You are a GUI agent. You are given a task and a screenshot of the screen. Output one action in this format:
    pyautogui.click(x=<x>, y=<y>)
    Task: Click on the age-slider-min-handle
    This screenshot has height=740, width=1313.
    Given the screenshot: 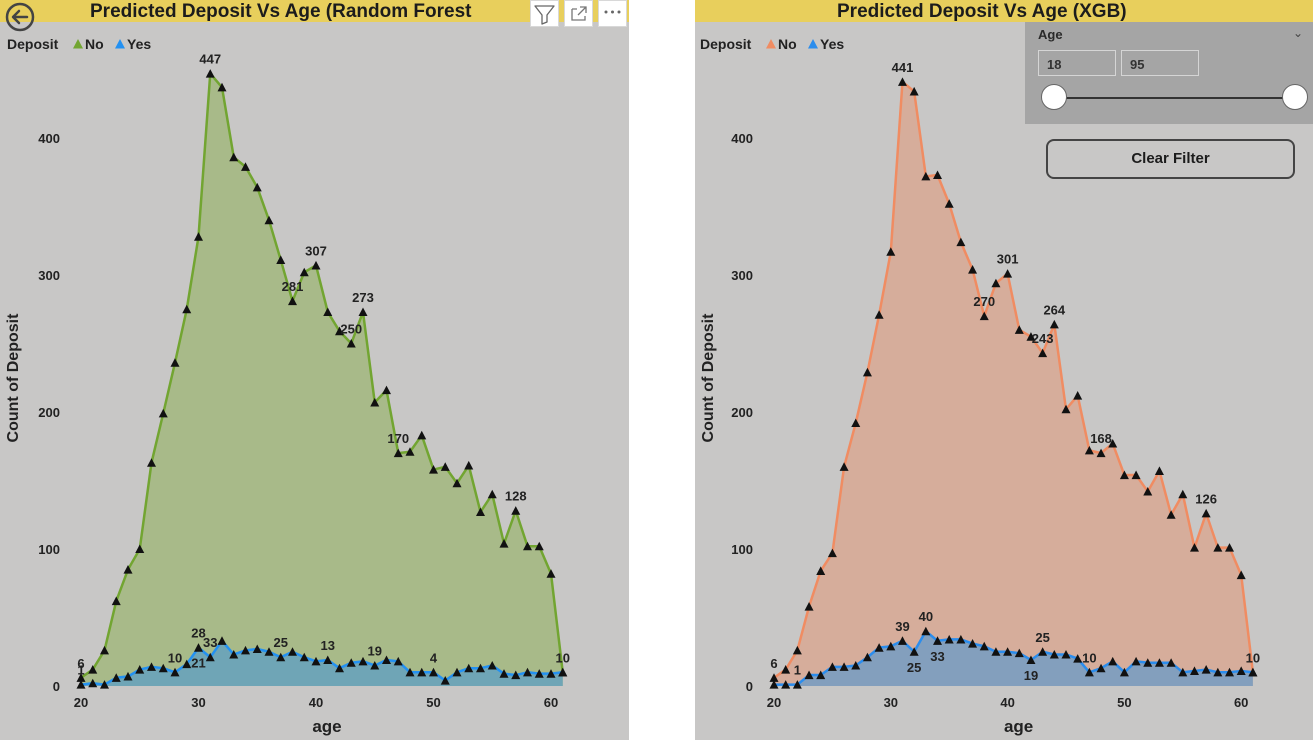 What is the action you would take?
    pyautogui.click(x=1054, y=97)
    